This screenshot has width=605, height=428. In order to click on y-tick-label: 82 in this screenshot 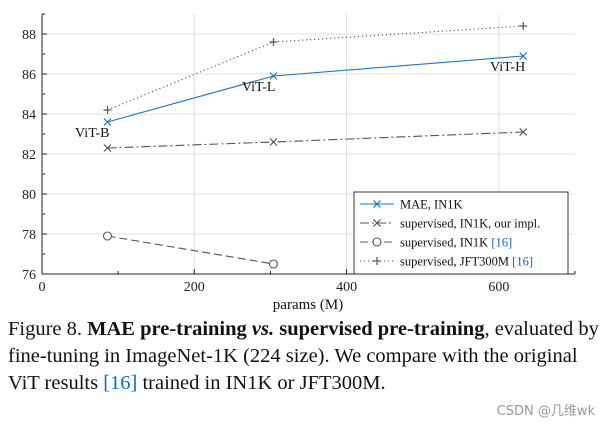, I will do `click(29, 155)`.